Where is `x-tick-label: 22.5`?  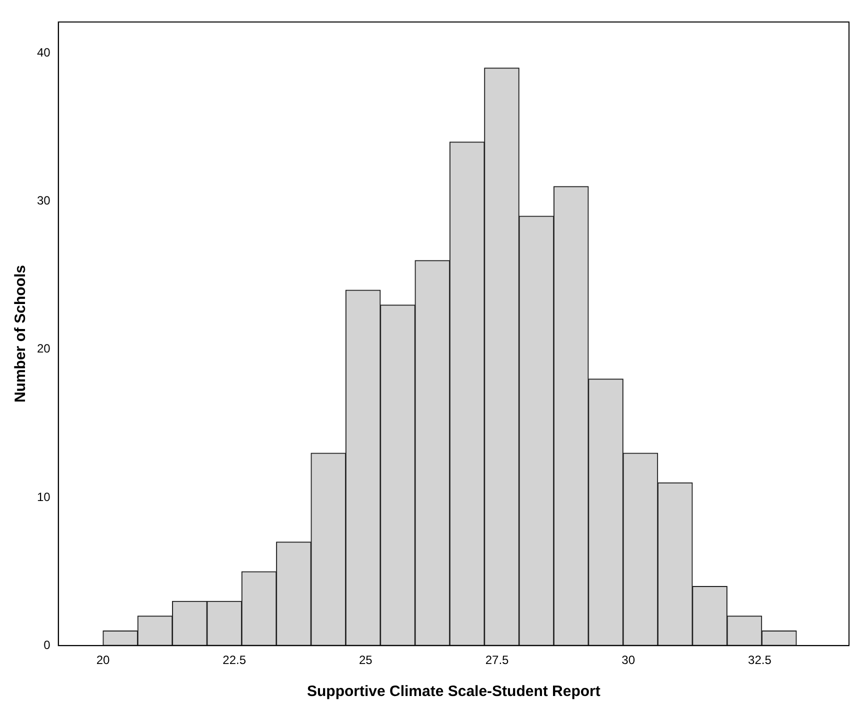
x-tick-label: 22.5 is located at coordinates (234, 660).